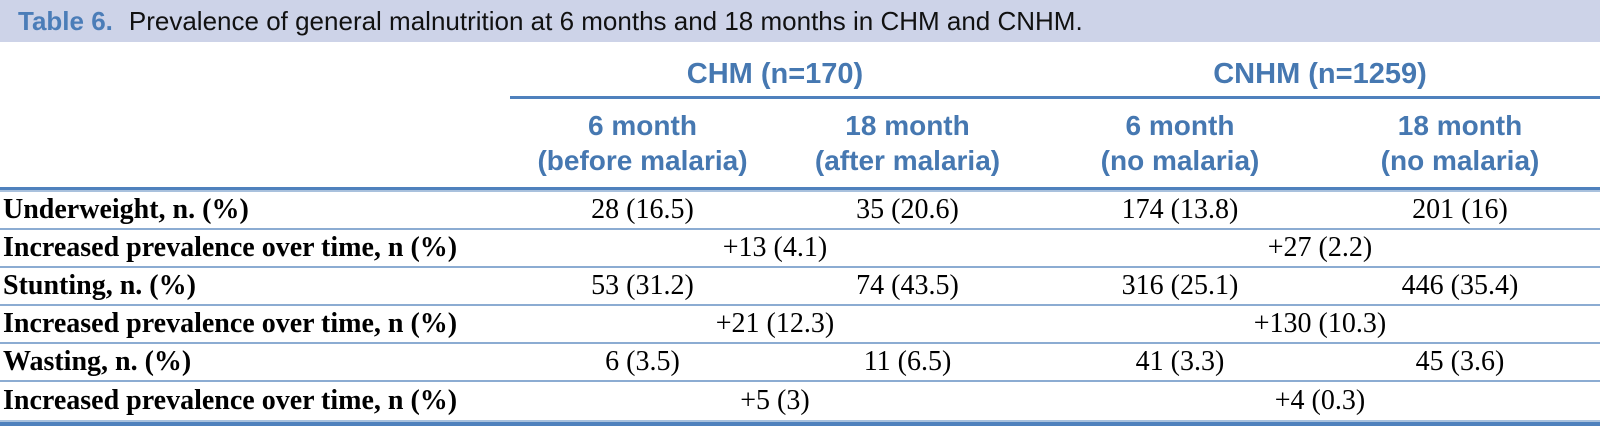 Image resolution: width=1600 pixels, height=426 pixels. Describe the element at coordinates (800, 47) in the screenshot. I see `caption-table-gap` at that location.